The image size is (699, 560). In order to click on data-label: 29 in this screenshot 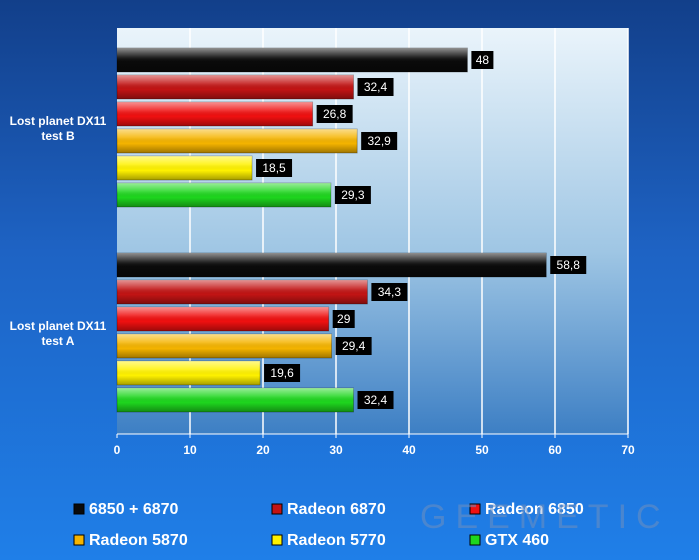, I will do `click(344, 319)`.